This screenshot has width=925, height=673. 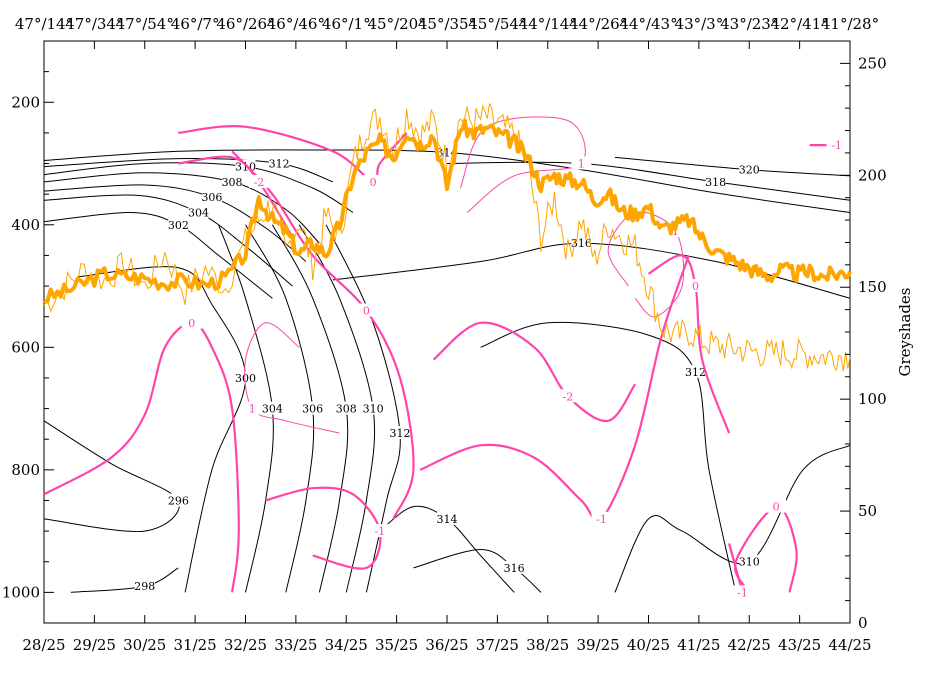 What do you see at coordinates (25, 347) in the screenshot?
I see `y-axis-tick-label: 600` at bounding box center [25, 347].